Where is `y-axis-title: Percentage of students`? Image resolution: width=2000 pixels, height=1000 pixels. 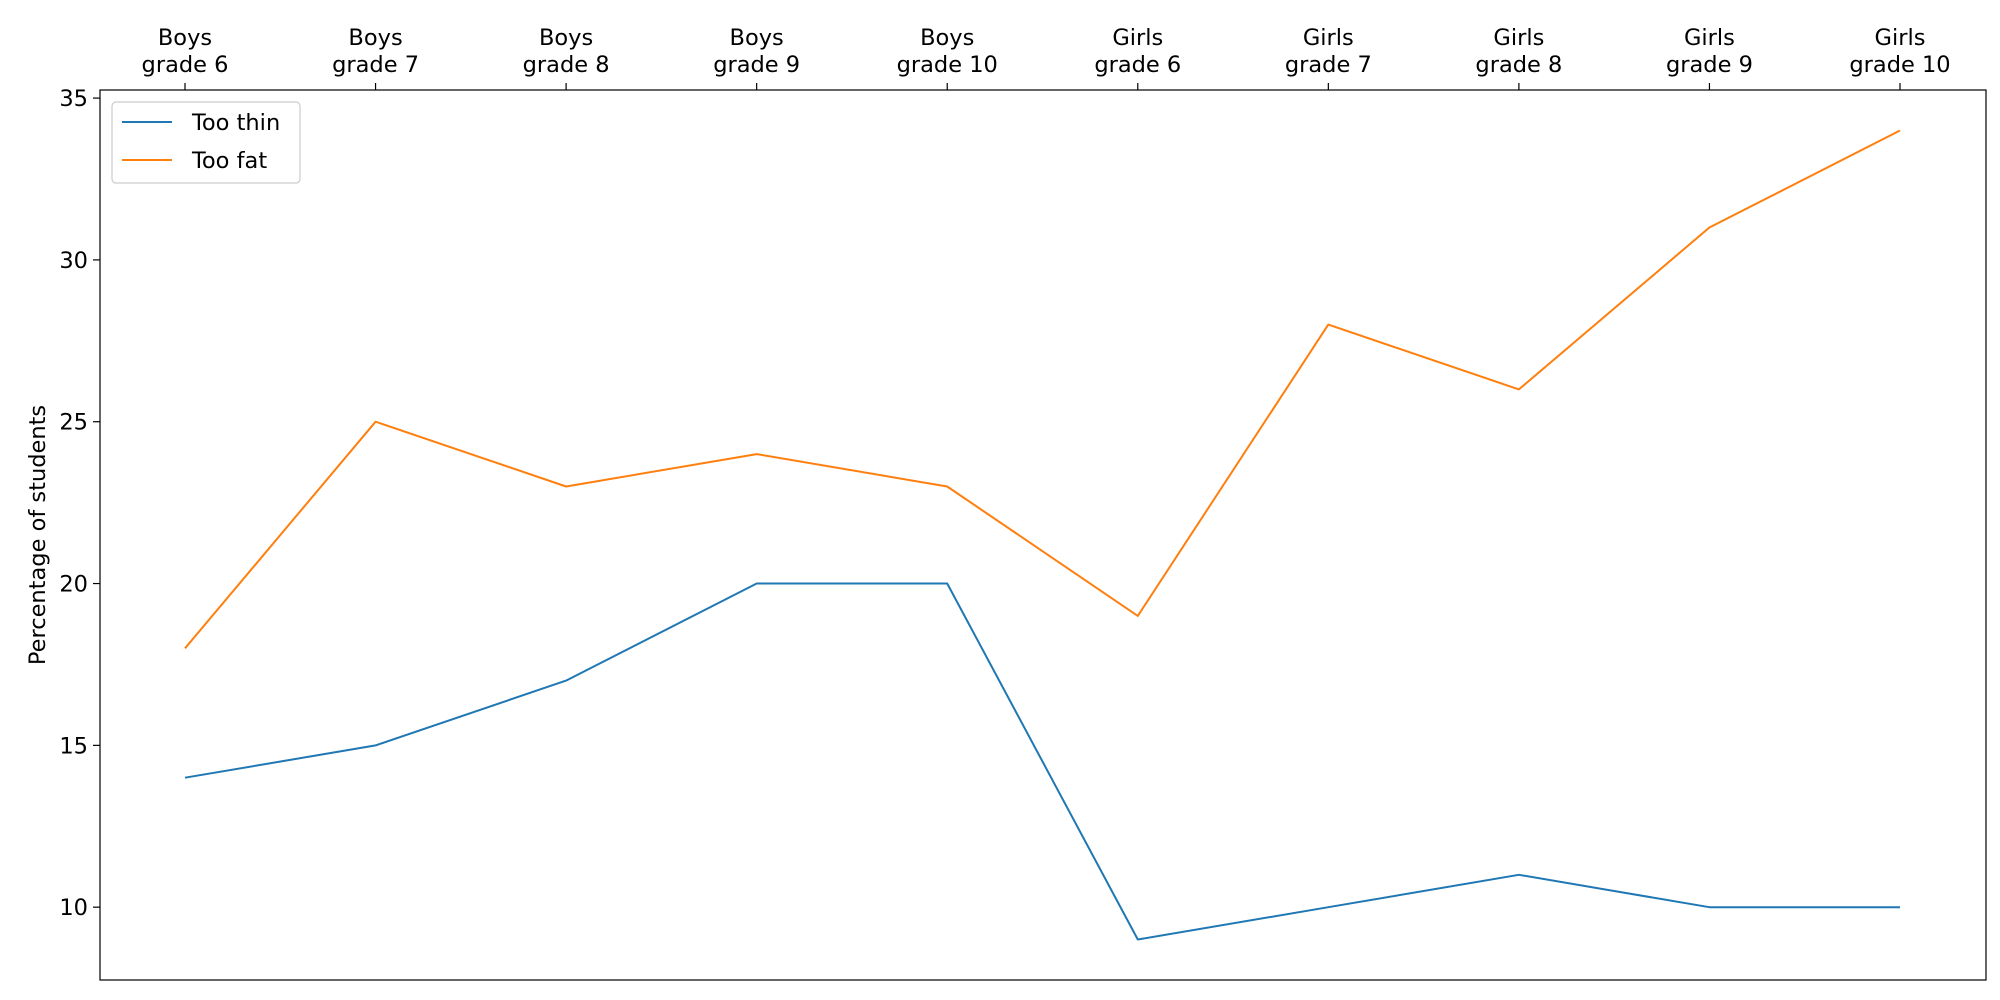 y-axis-title: Percentage of students is located at coordinates (38, 535).